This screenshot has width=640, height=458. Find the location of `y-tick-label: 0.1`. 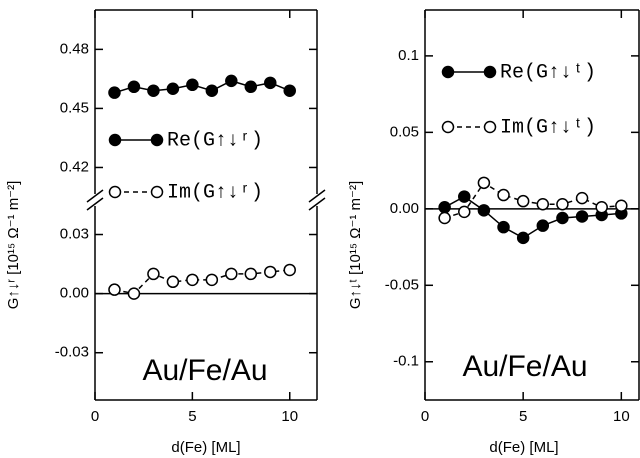

y-tick-label: 0.1 is located at coordinates (408, 55).